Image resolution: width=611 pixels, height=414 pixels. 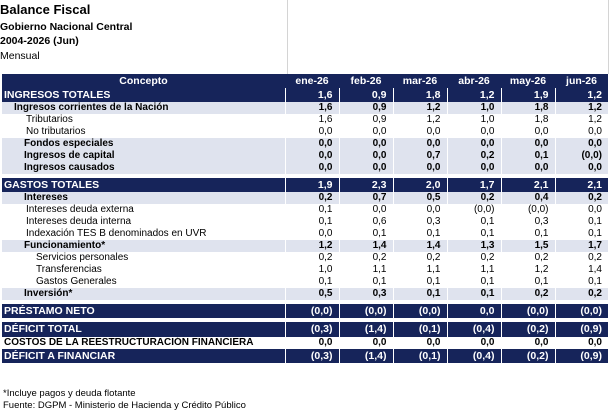 What do you see at coordinates (419, 329) in the screenshot?
I see `value-cell: (0,1)` at bounding box center [419, 329].